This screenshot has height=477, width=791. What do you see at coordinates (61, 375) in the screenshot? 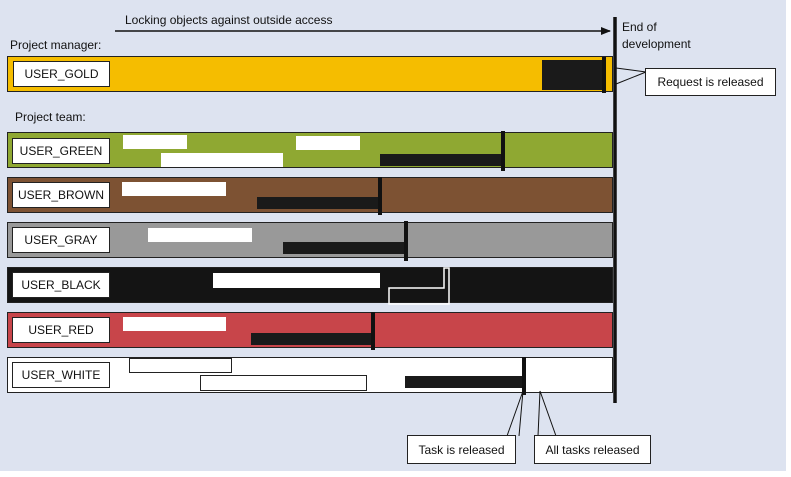
I see `user-white-label: USER_WHITE` at bounding box center [61, 375].